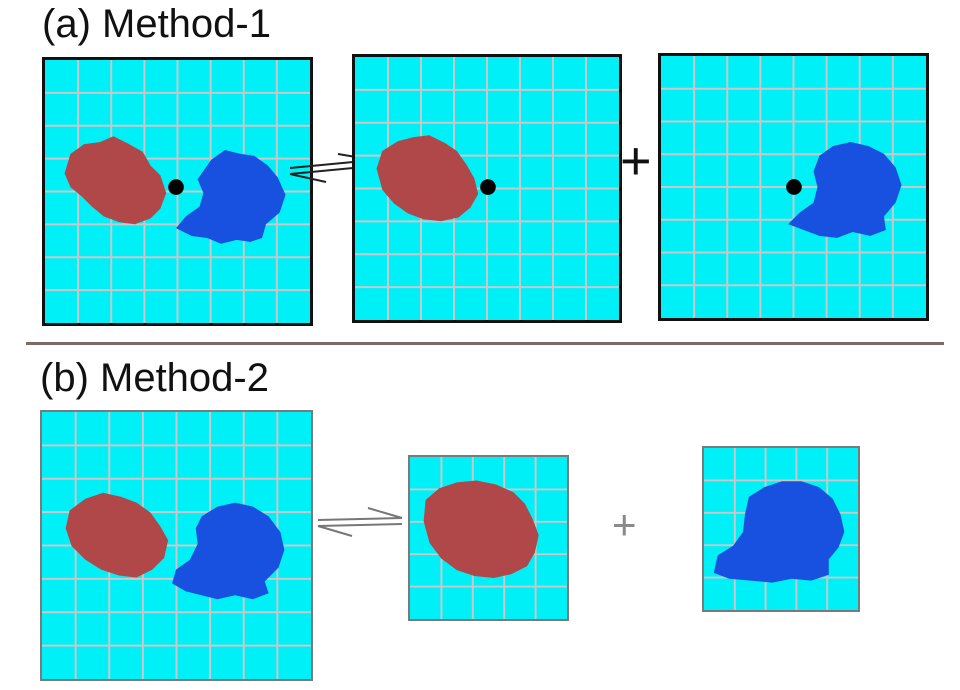  I want to click on b-receptor-box, so click(488, 538).